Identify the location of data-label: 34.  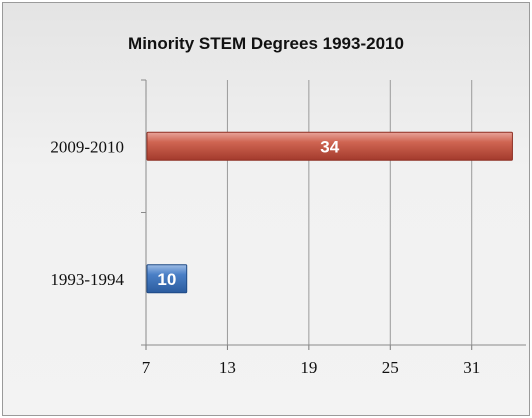
(329, 146).